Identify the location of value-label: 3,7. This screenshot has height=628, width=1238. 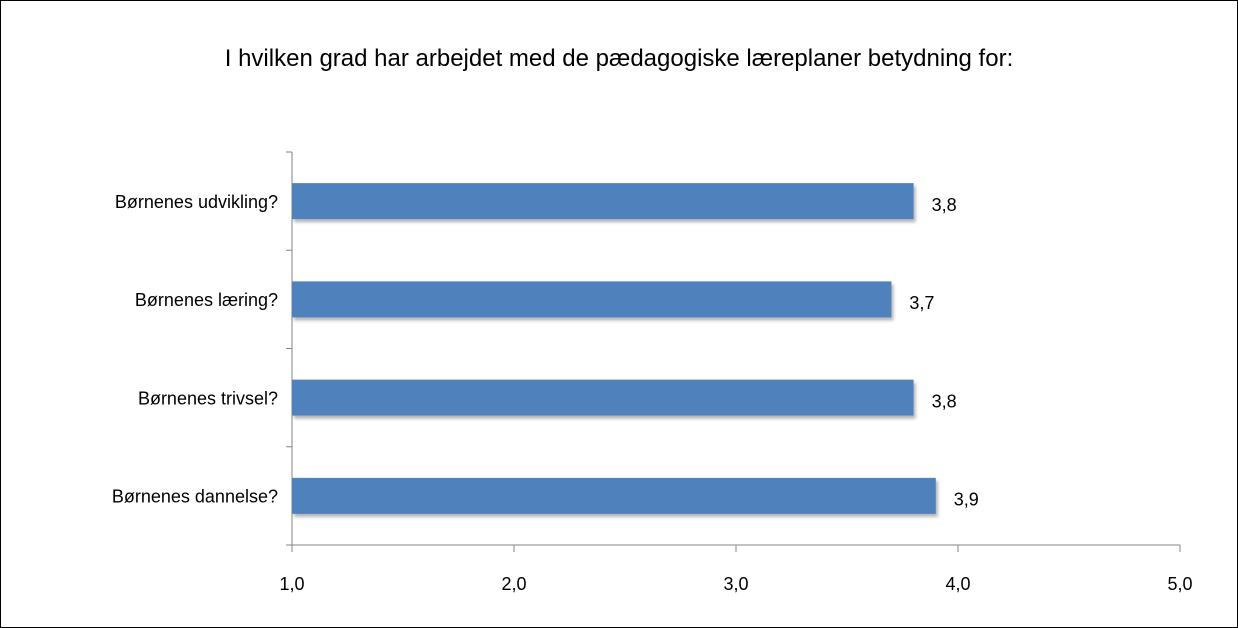
(921, 303).